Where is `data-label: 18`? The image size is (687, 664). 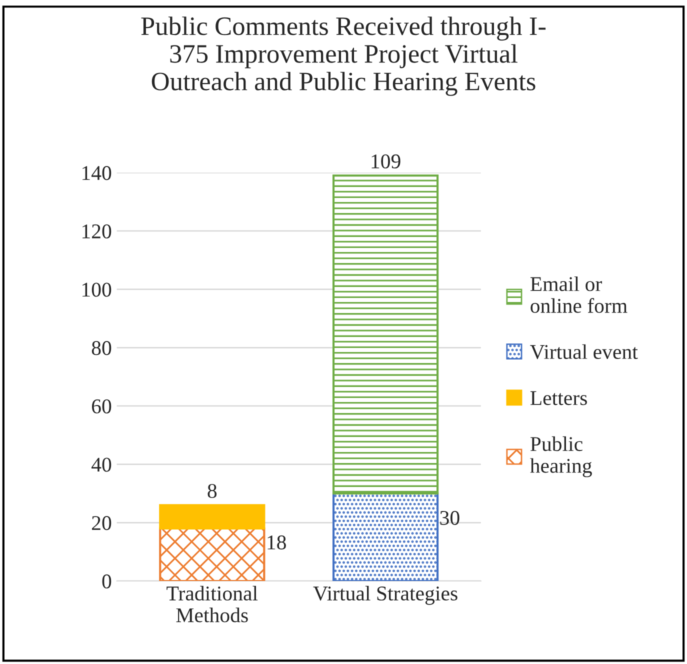
data-label: 18 is located at coordinates (277, 542).